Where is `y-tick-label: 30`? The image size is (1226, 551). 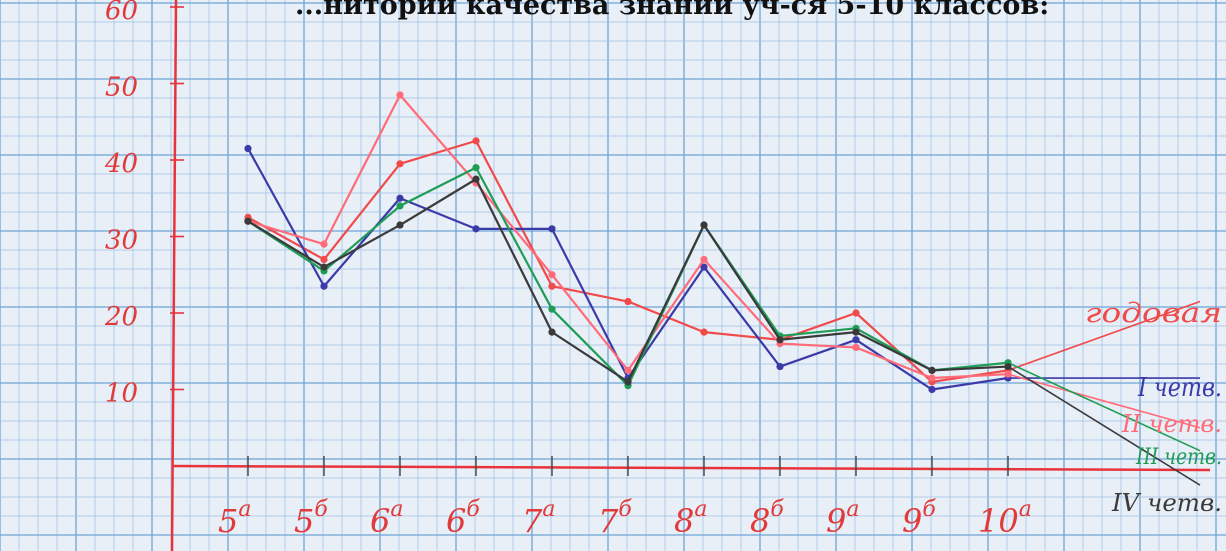
y-tick-label: 30 is located at coordinates (121, 241).